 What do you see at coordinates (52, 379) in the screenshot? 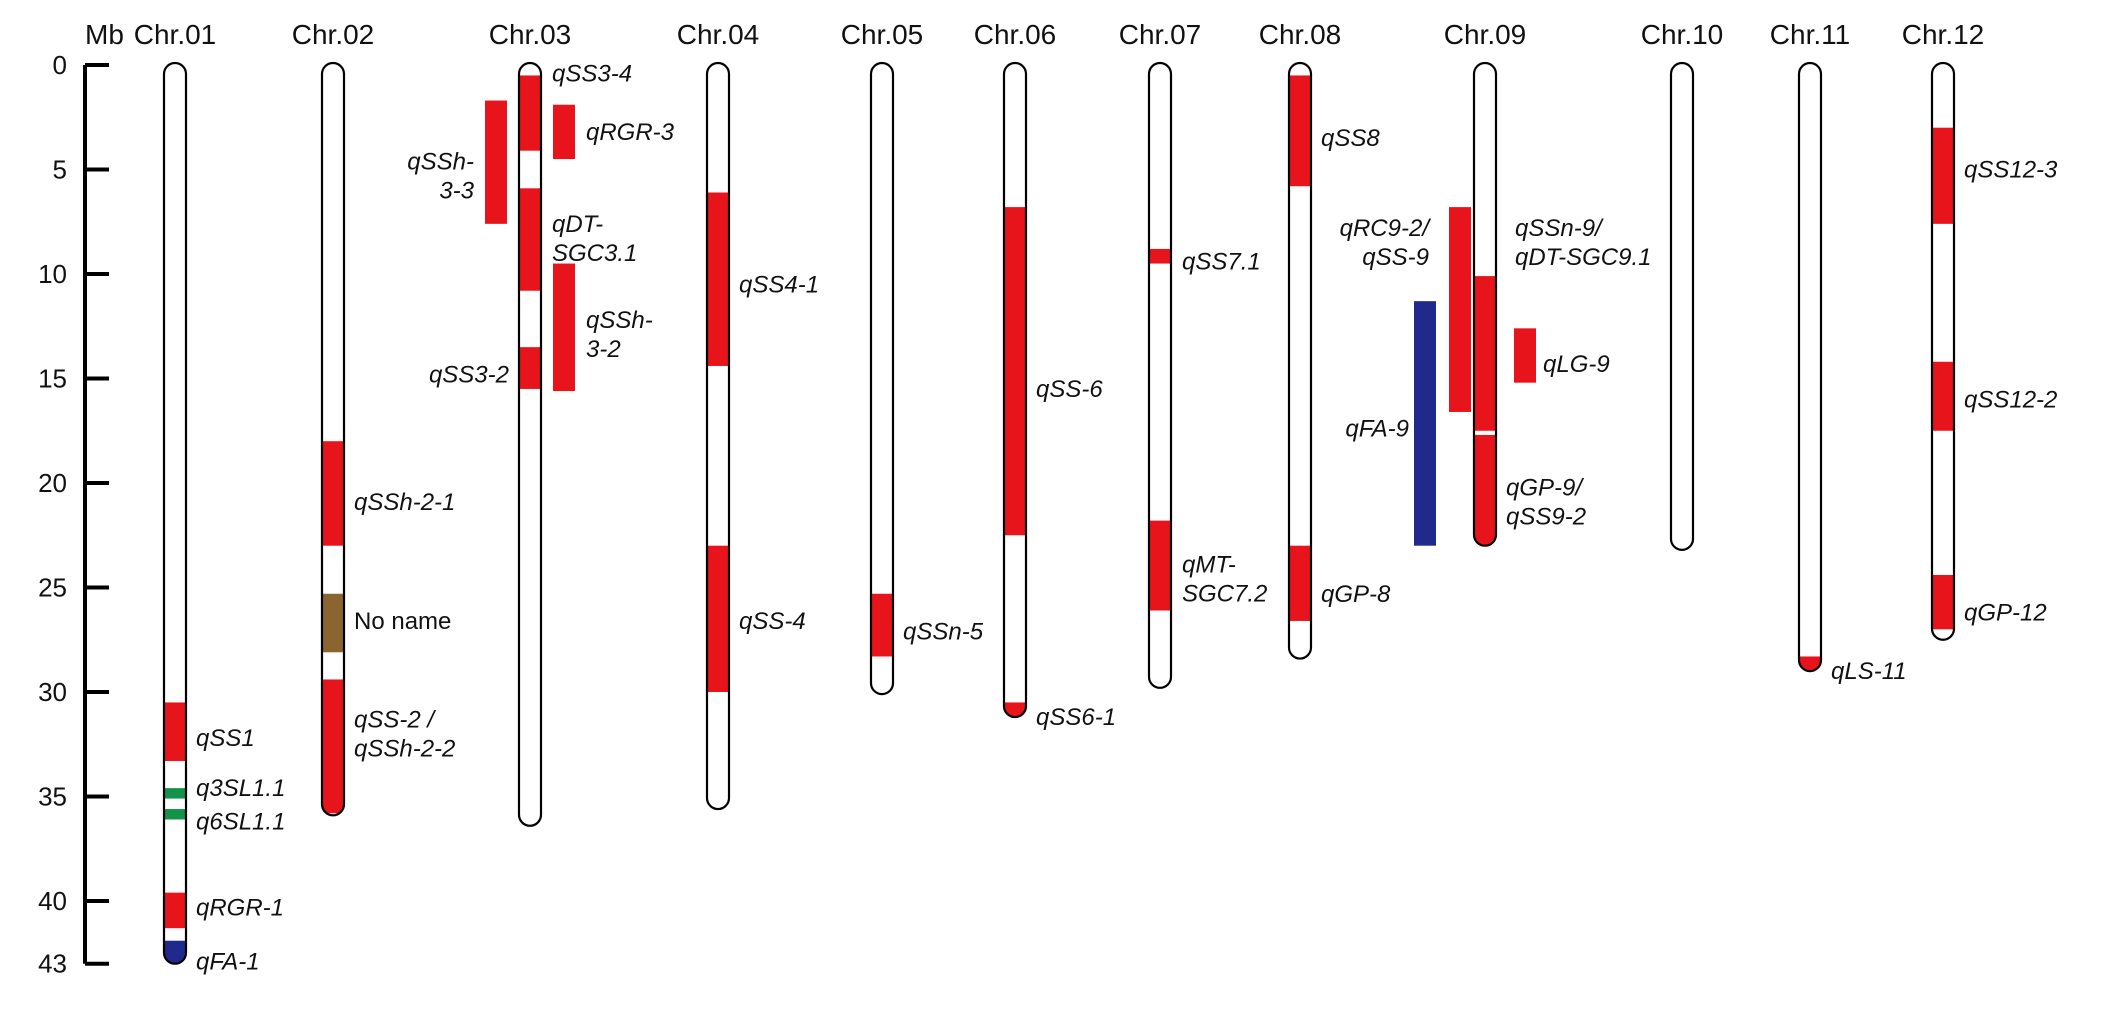
I see `axis-tick-label: 15` at bounding box center [52, 379].